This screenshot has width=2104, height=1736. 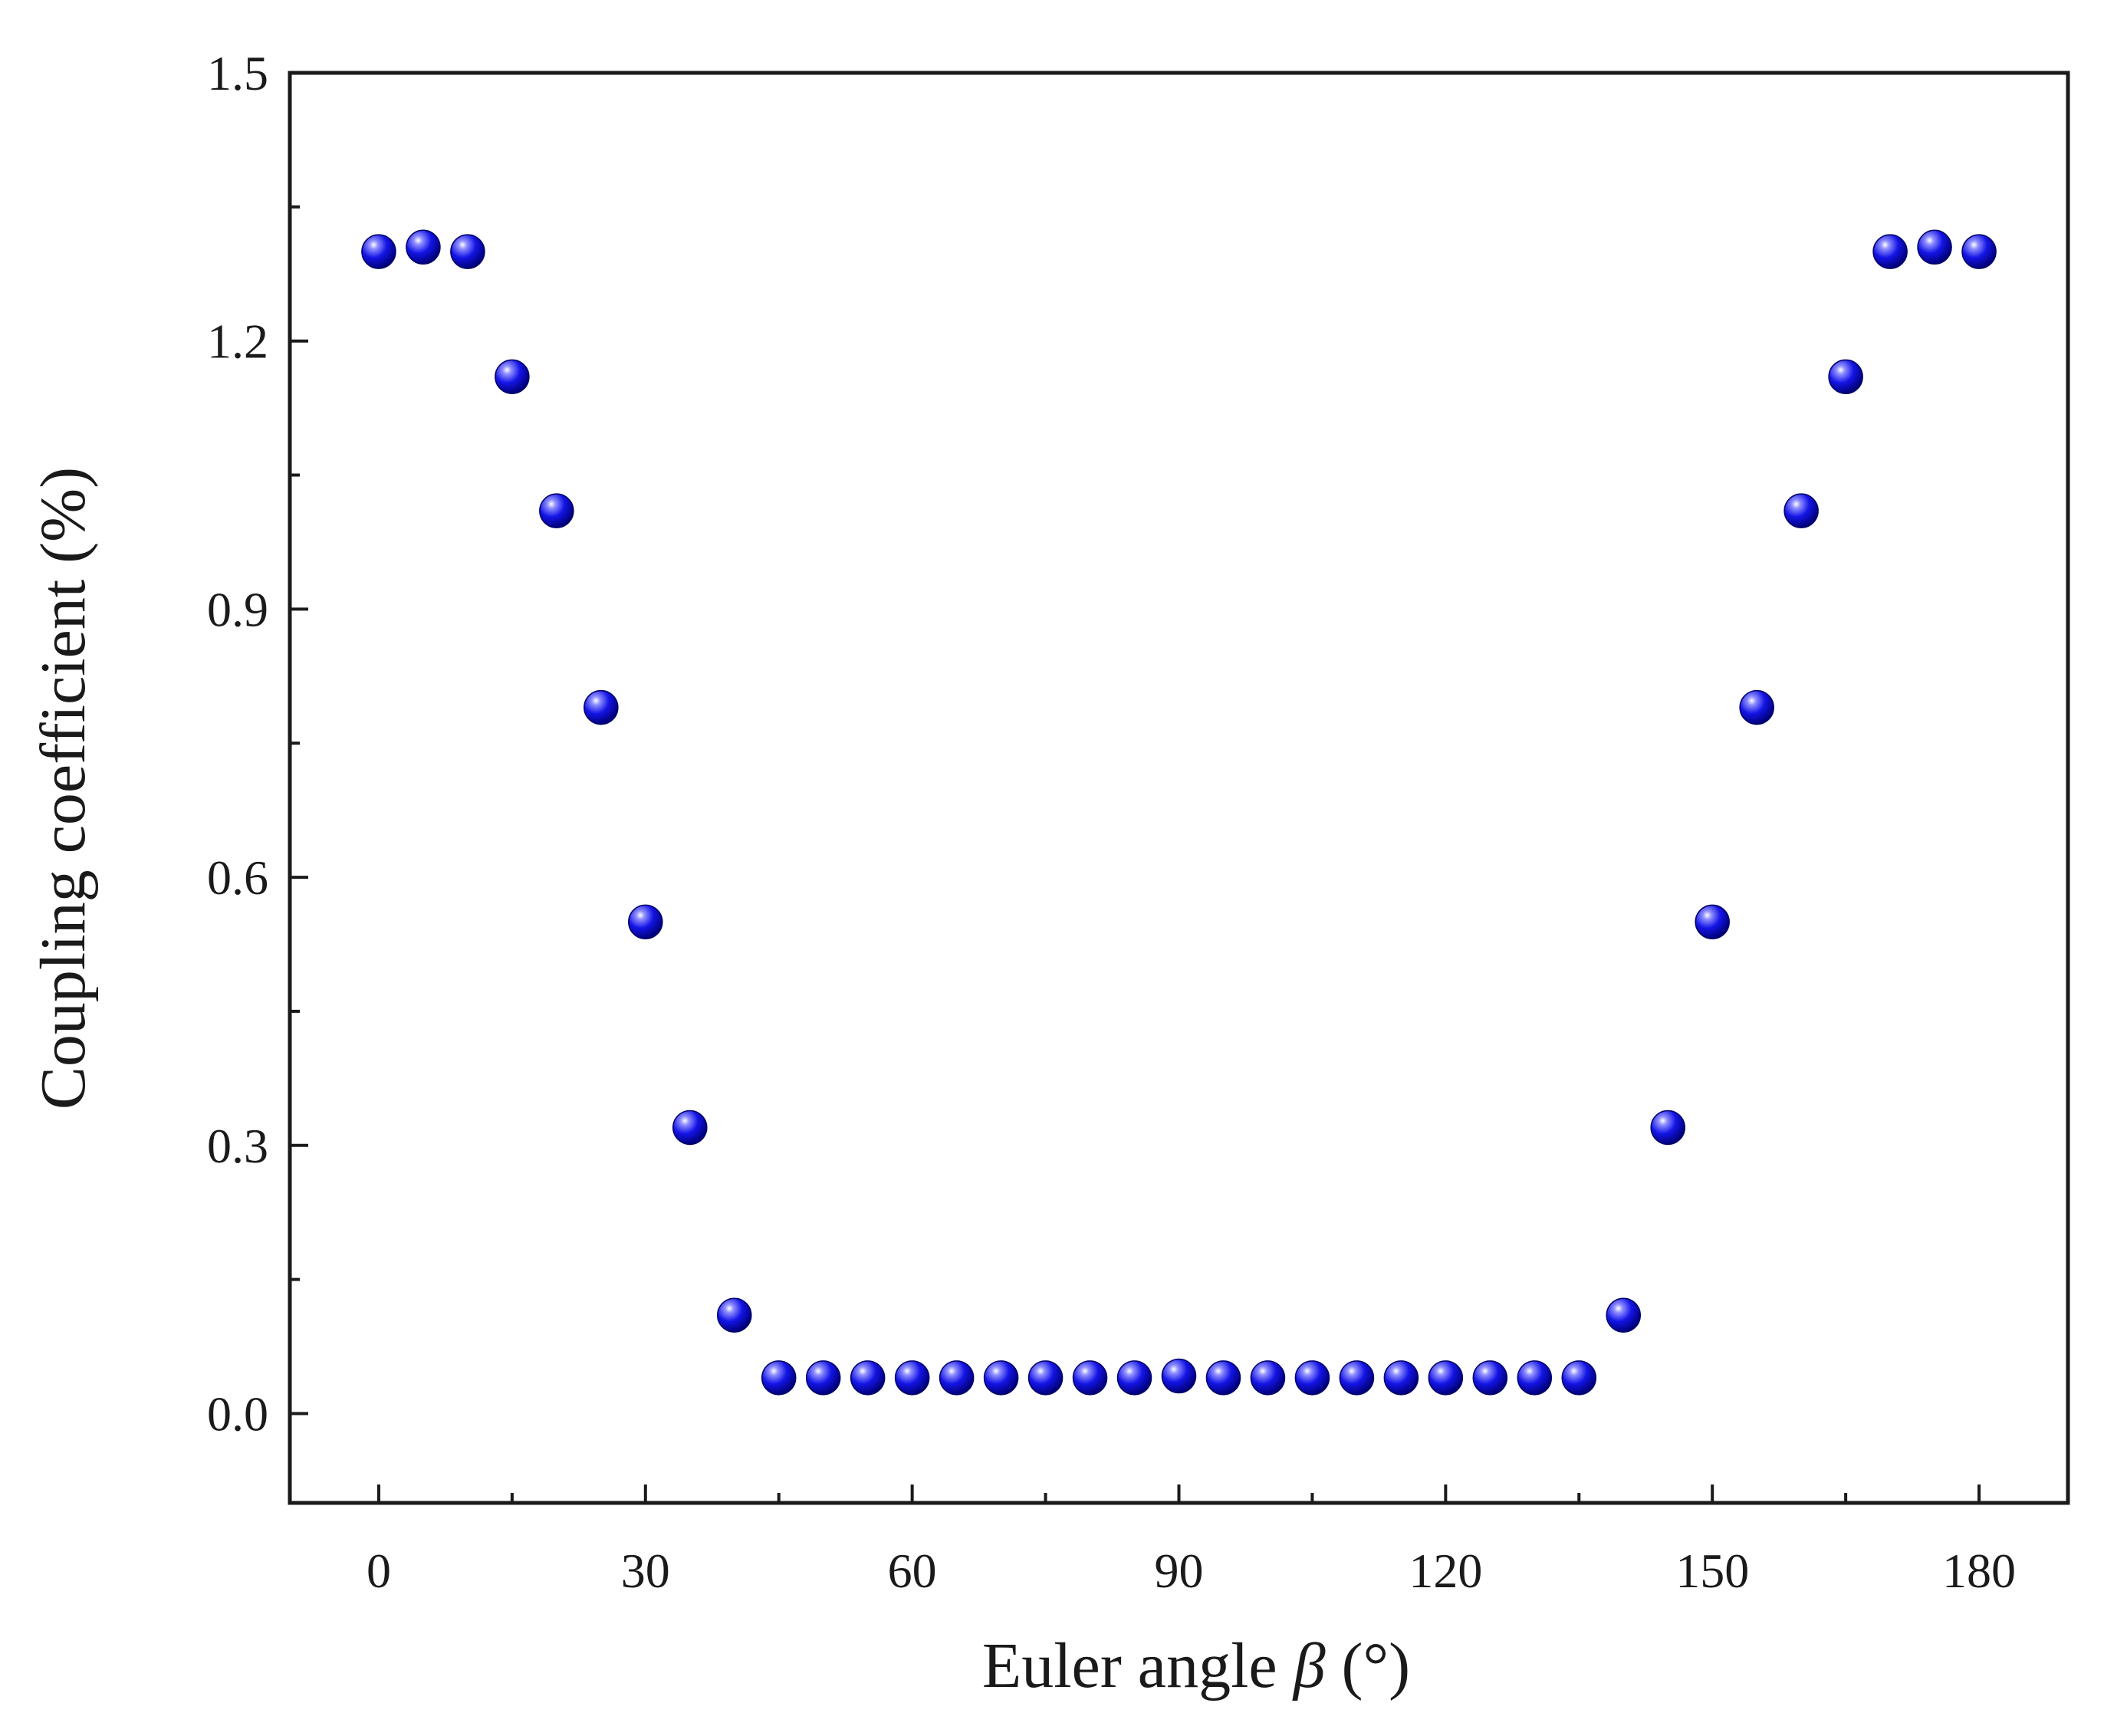 What do you see at coordinates (1979, 1571) in the screenshot?
I see `x-tick-label: 180` at bounding box center [1979, 1571].